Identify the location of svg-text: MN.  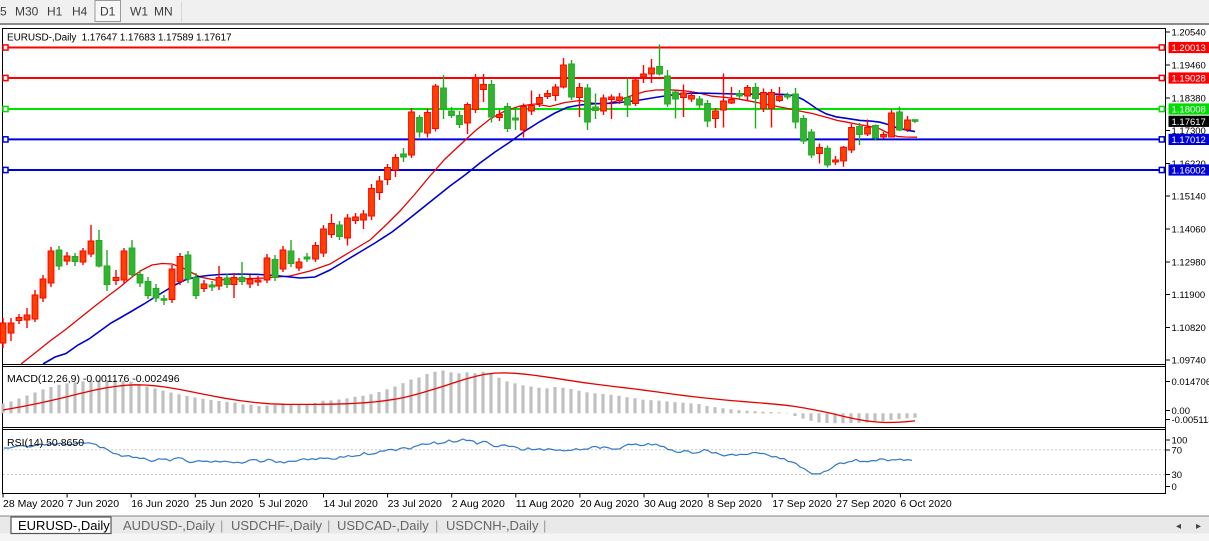
(163, 12).